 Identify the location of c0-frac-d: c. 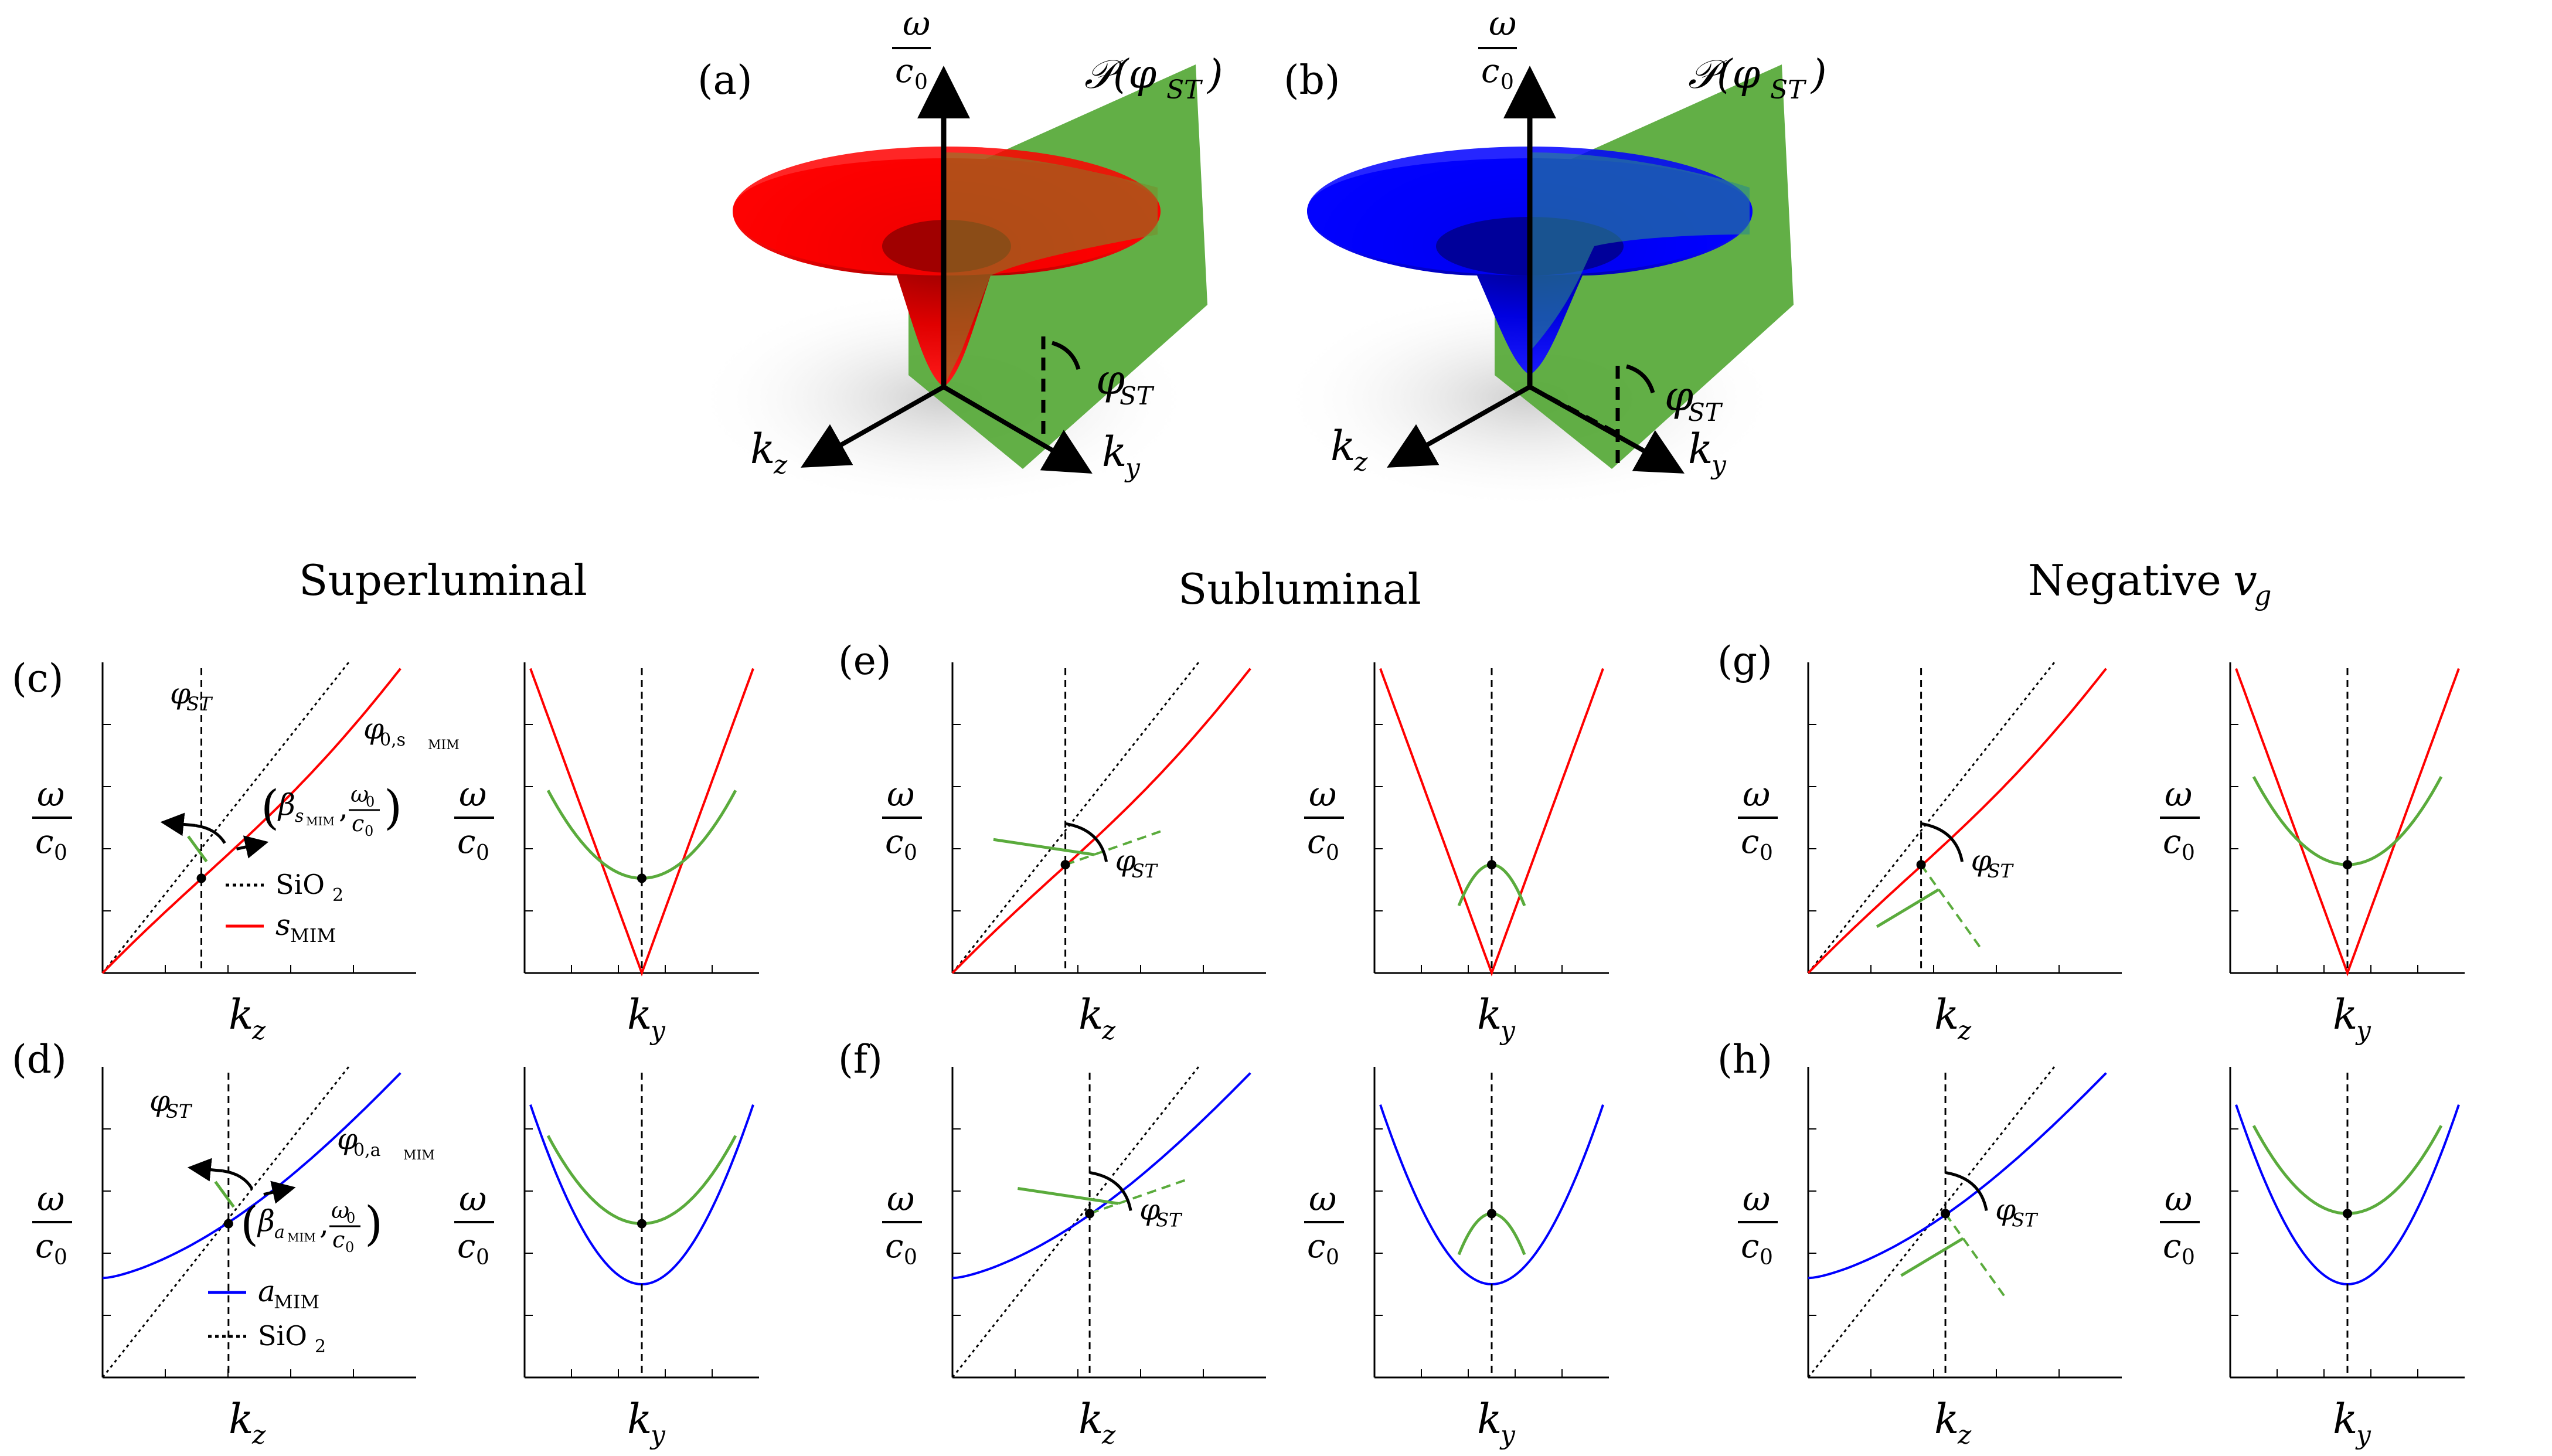
(338, 1240).